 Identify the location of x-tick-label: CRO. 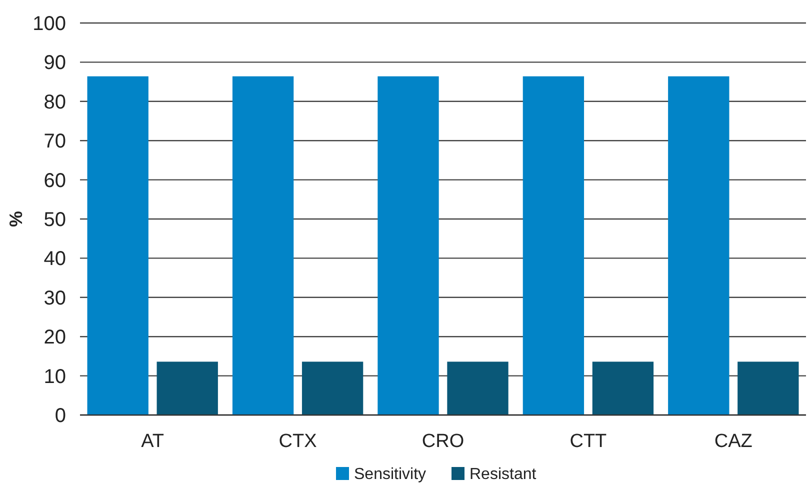
(443, 441).